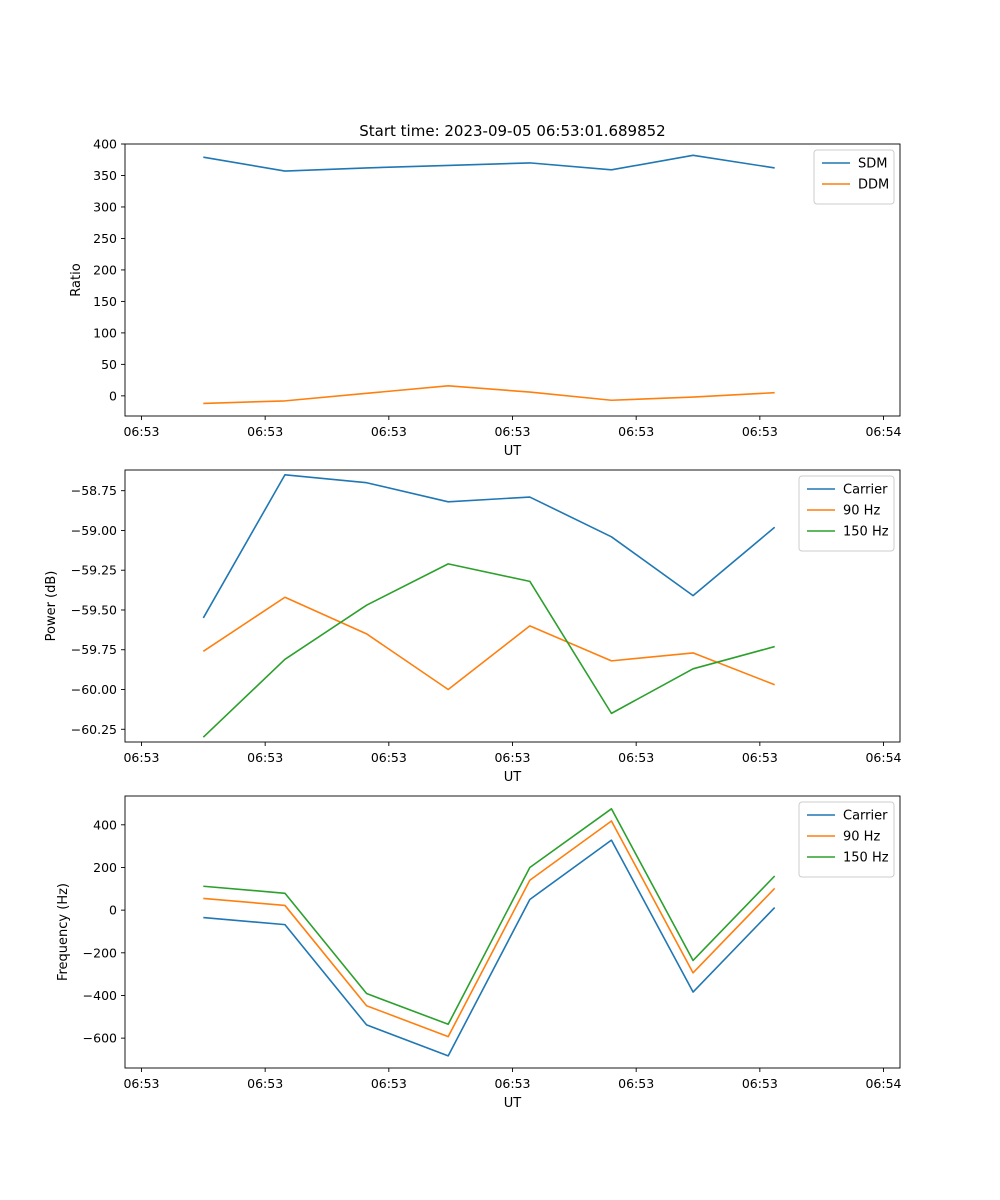 This screenshot has height=1200, width=1000. What do you see at coordinates (489, 394) in the screenshot?
I see `series-line-ddm` at bounding box center [489, 394].